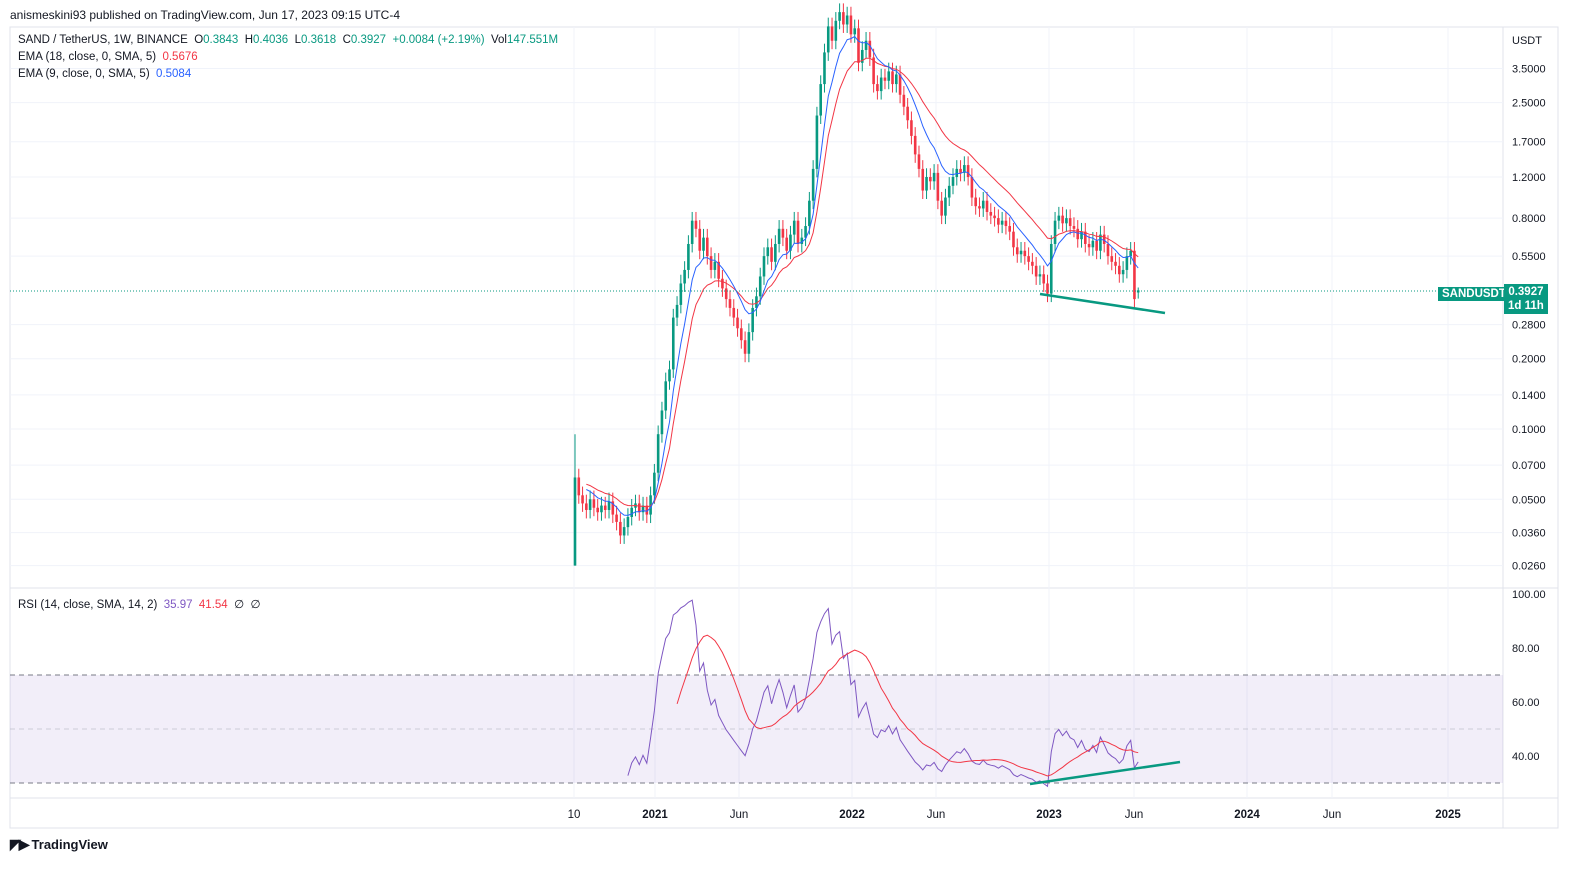  What do you see at coordinates (84, 74) in the screenshot?
I see `ema9-label: EMA (9, close, 0, SMA, 5)` at bounding box center [84, 74].